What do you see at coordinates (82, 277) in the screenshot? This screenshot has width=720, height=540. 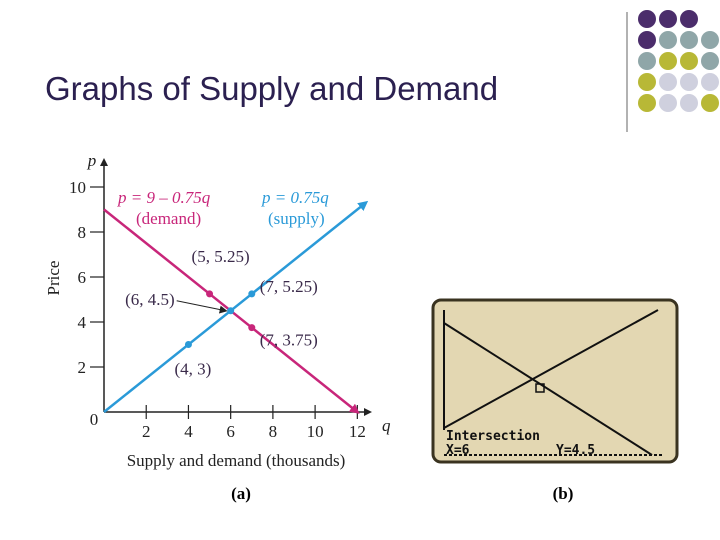 I see `y-tick-label: 6` at bounding box center [82, 277].